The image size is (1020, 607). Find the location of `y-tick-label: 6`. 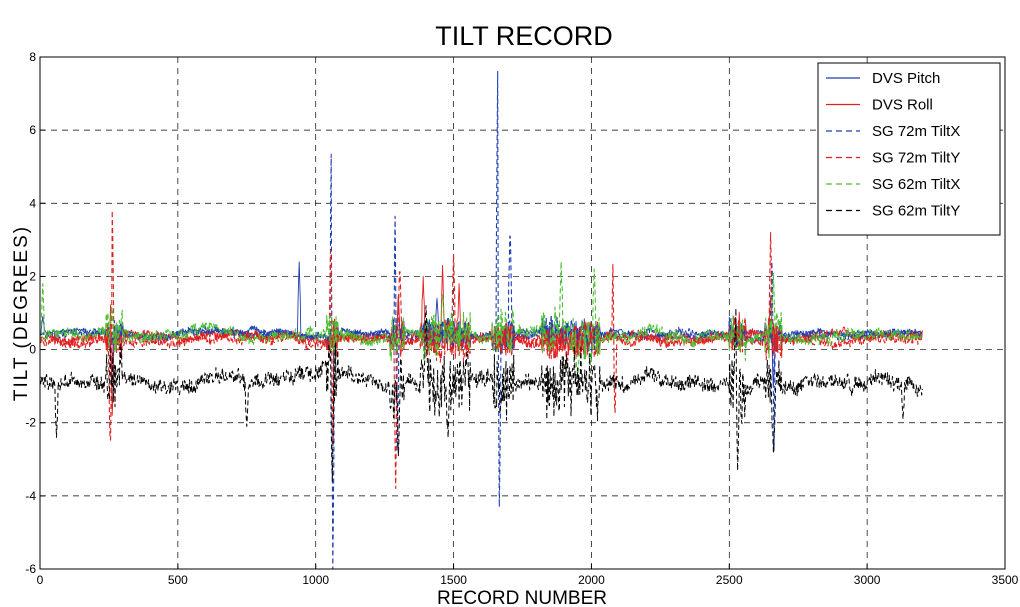

y-tick-label: 6 is located at coordinates (32, 130).